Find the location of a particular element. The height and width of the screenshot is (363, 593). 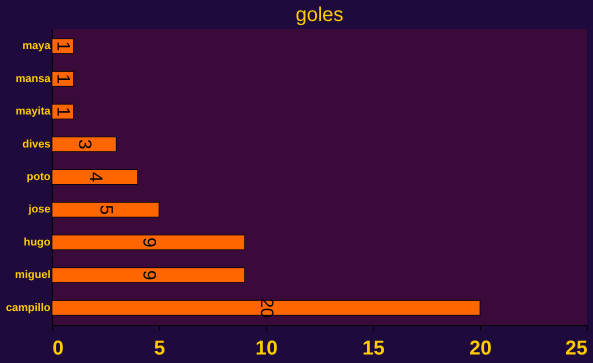

y-tick-label: miguel is located at coordinates (32, 275).